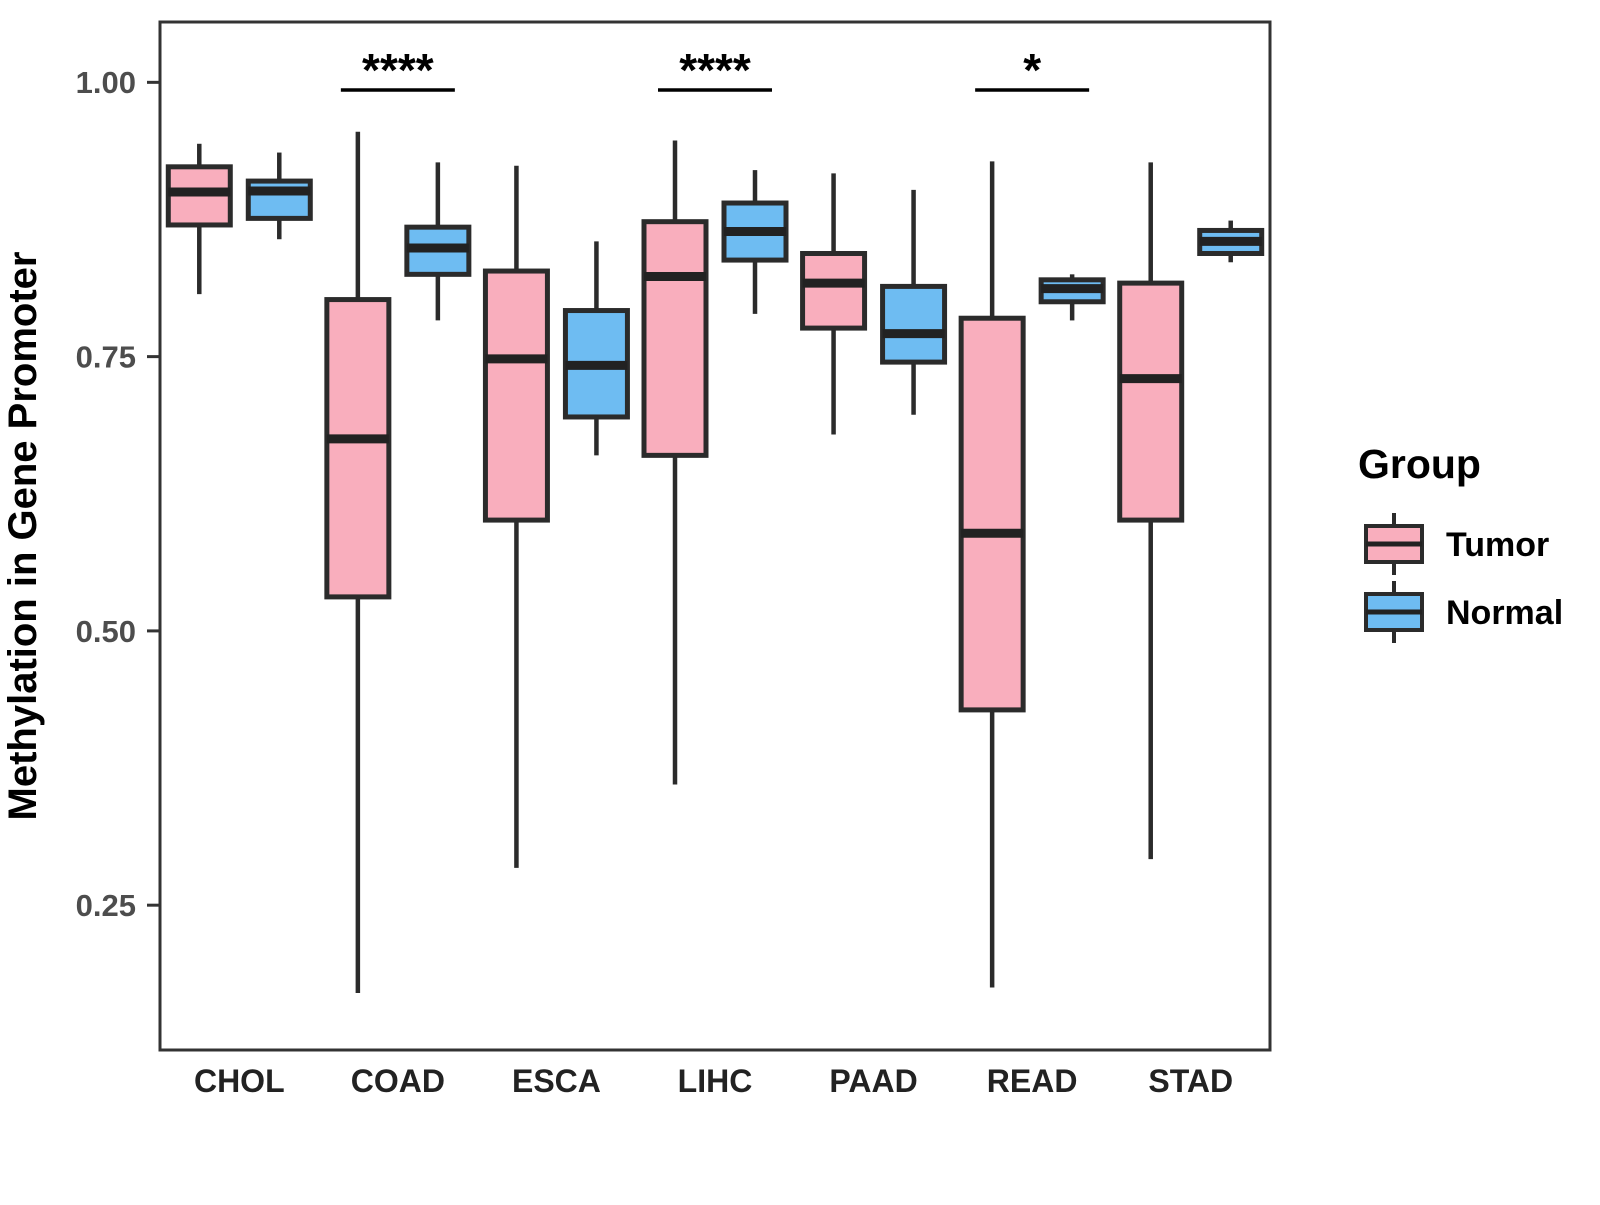 This screenshot has height=1205, width=1600. Describe the element at coordinates (239, 1081) in the screenshot. I see `x-tick-label-chol: CHOL` at that location.